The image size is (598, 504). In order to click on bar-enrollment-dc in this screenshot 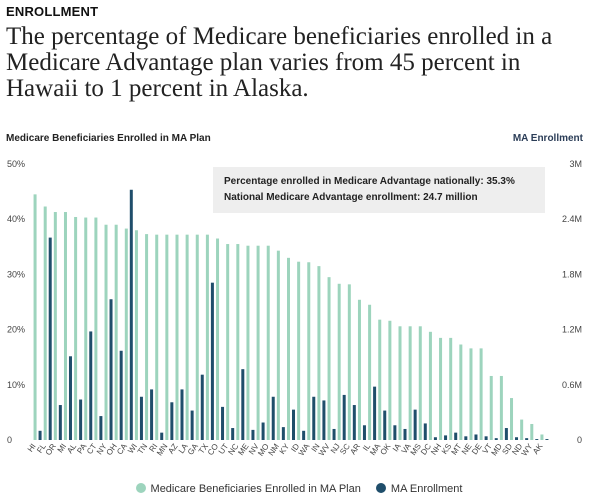, I will do `click(435, 438)`.